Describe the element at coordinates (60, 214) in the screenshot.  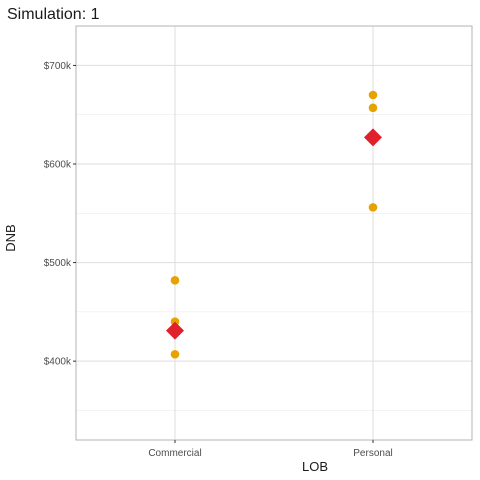
I see `y-axis: $400k $500k $600k $700k` at that location.